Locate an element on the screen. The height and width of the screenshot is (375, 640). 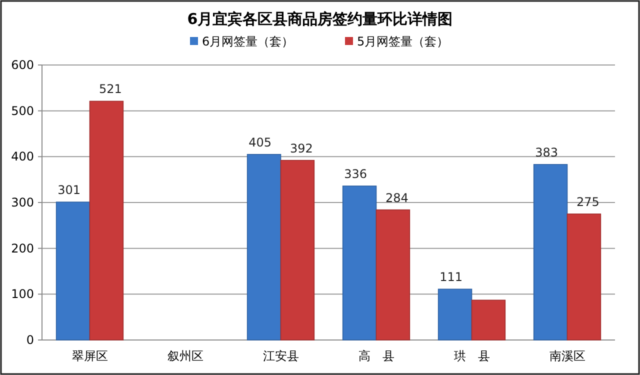
data-label: 405 is located at coordinates (260, 142).